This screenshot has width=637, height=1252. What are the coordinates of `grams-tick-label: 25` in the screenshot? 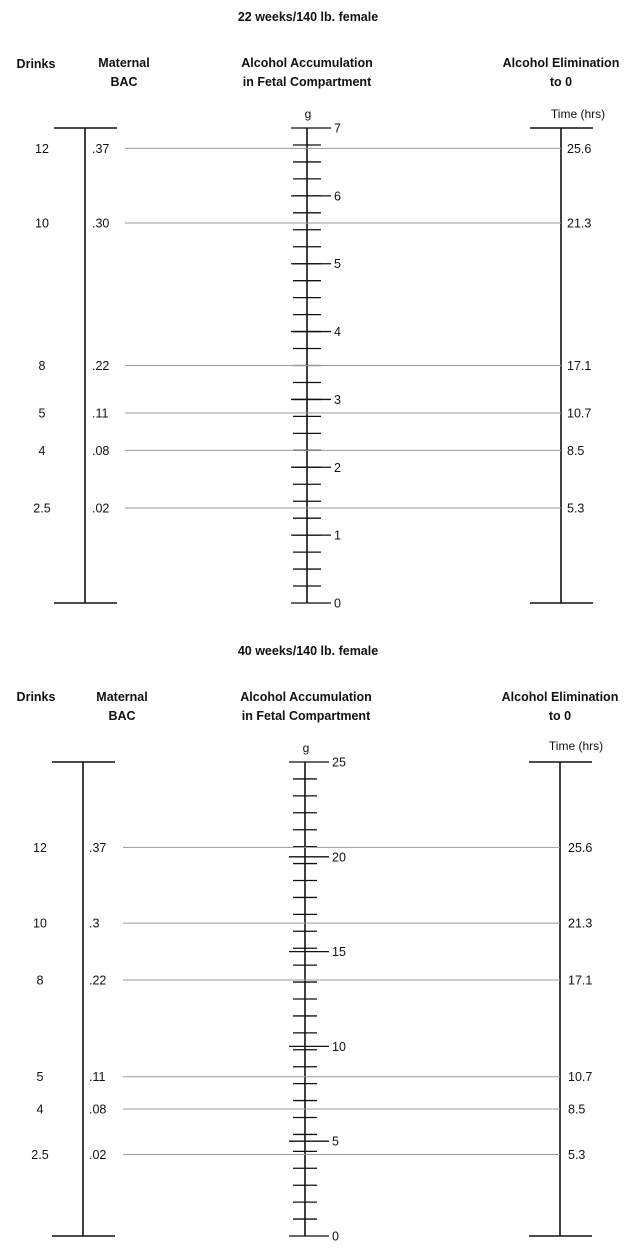 It's located at (339, 763).